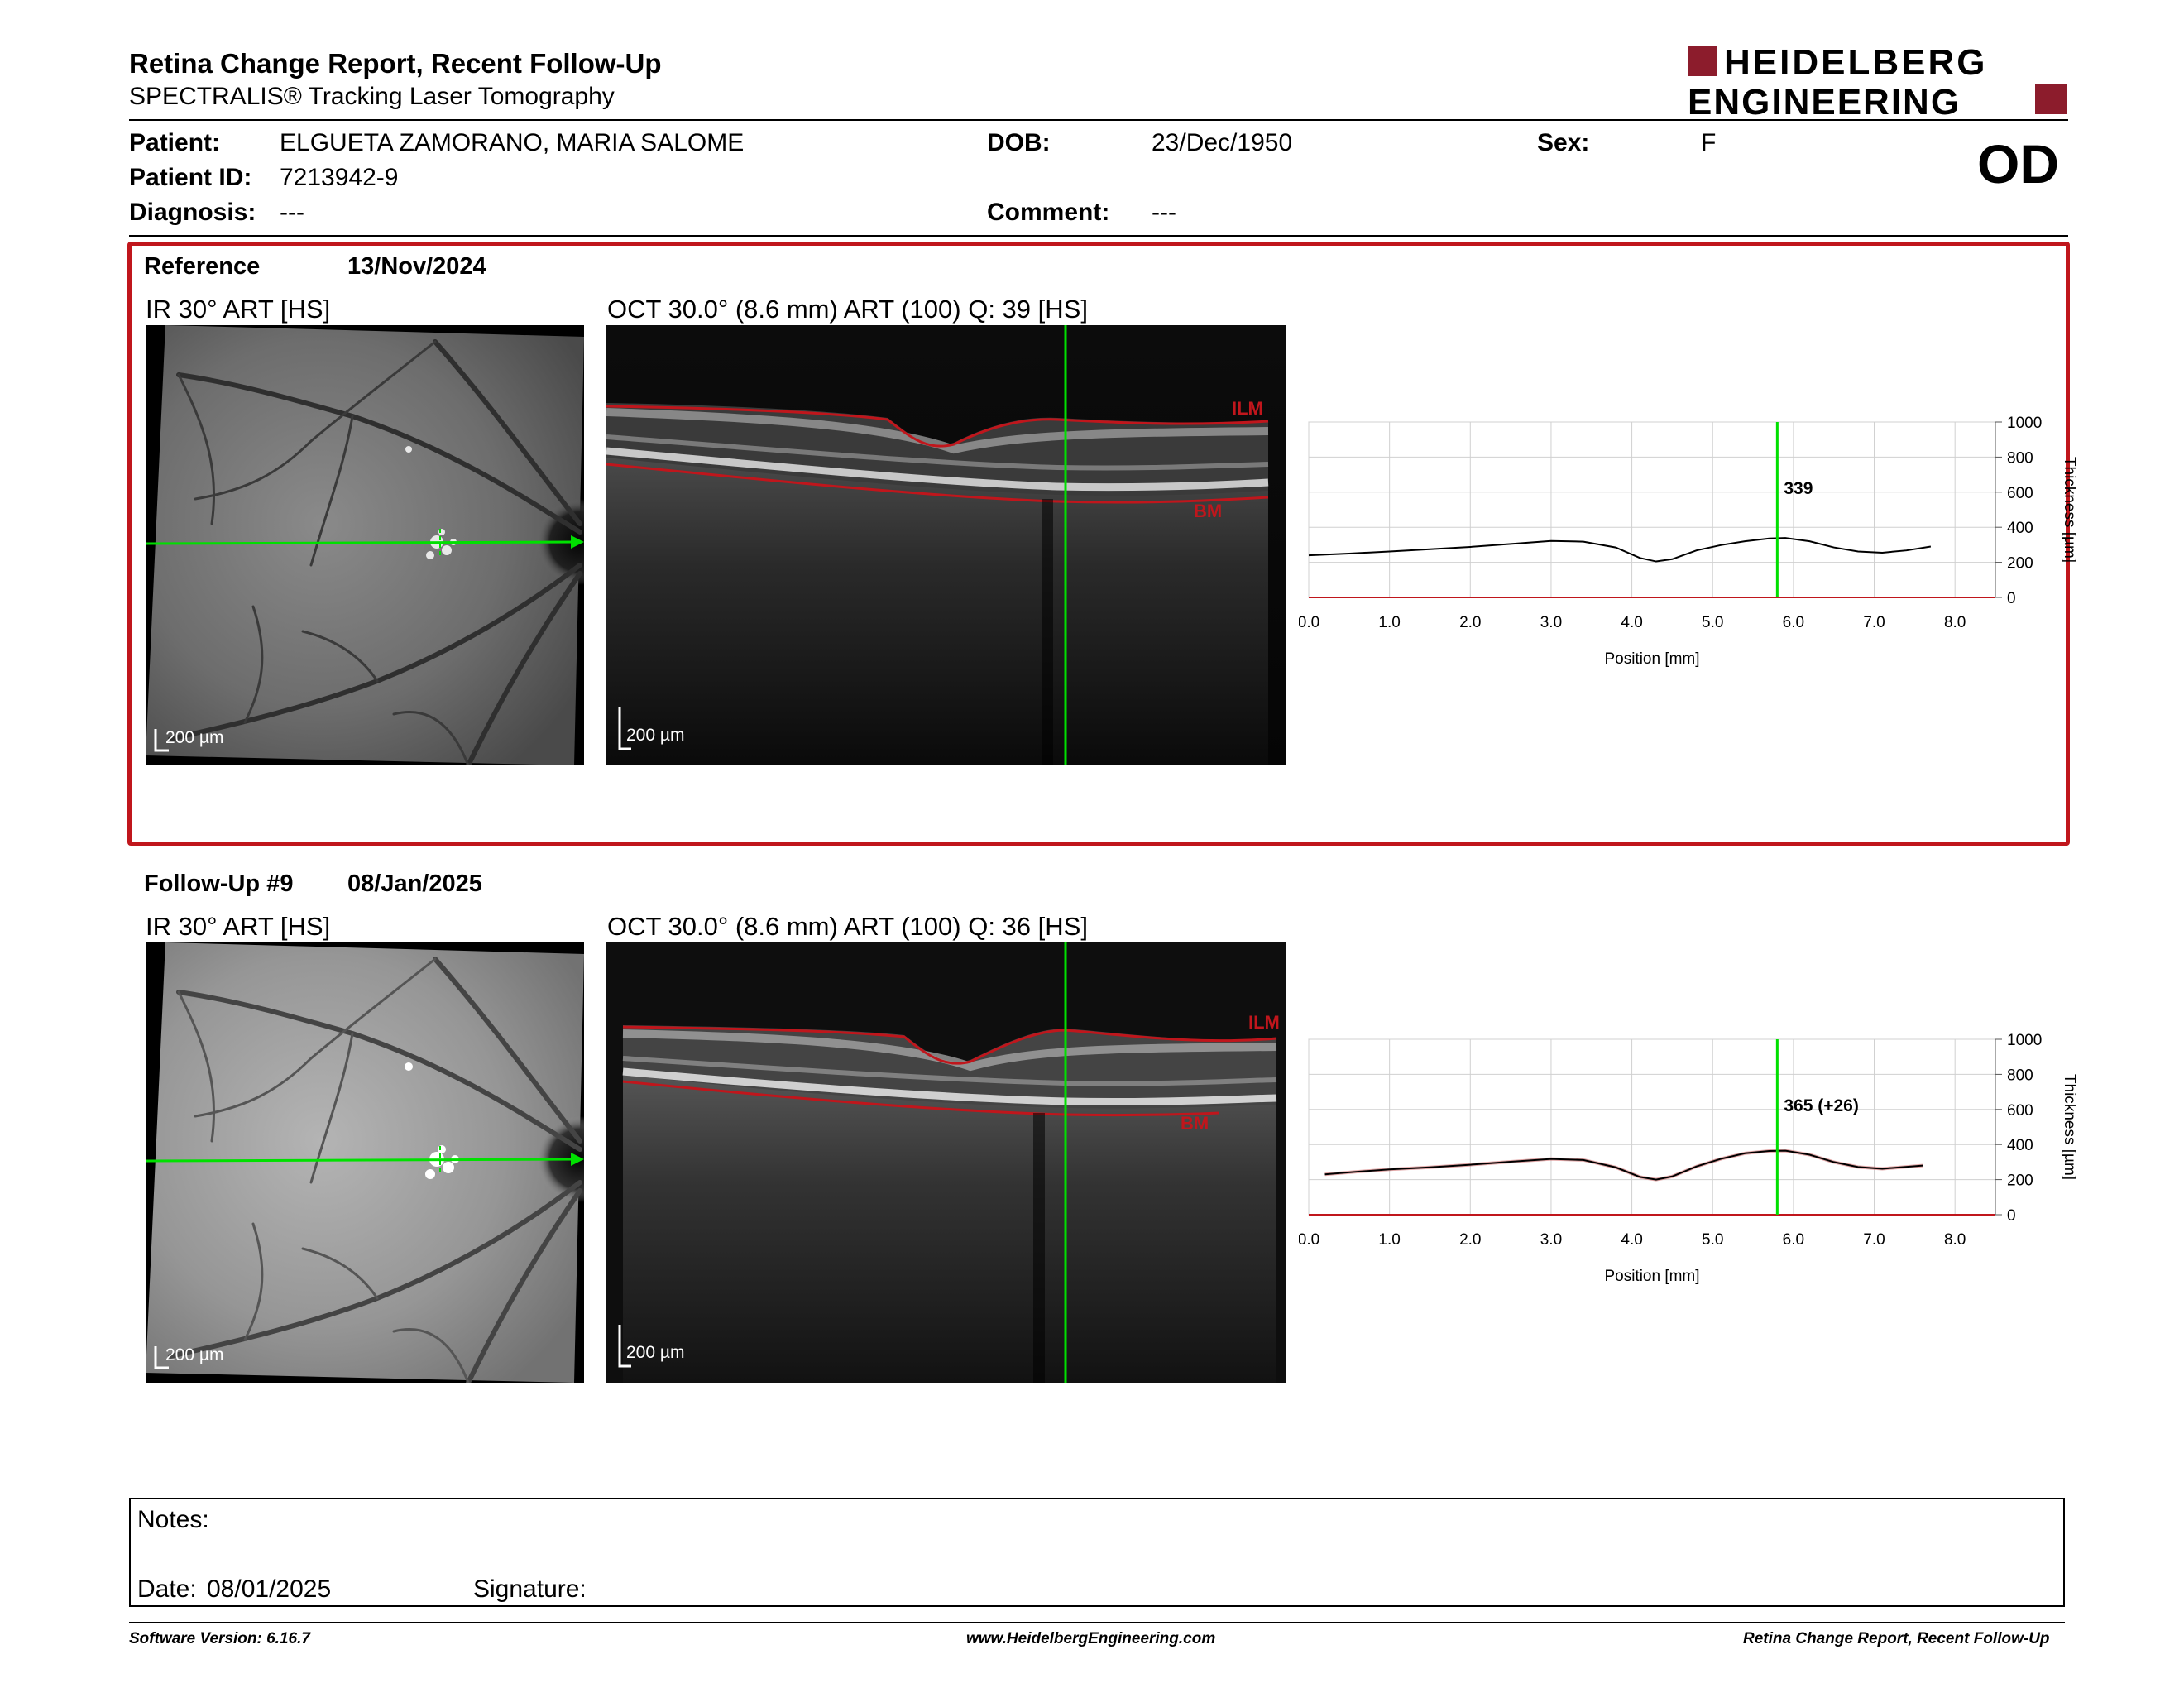  What do you see at coordinates (238, 309) in the screenshot?
I see `reference-ir-caption: IR 30° ART [HS]` at bounding box center [238, 309].